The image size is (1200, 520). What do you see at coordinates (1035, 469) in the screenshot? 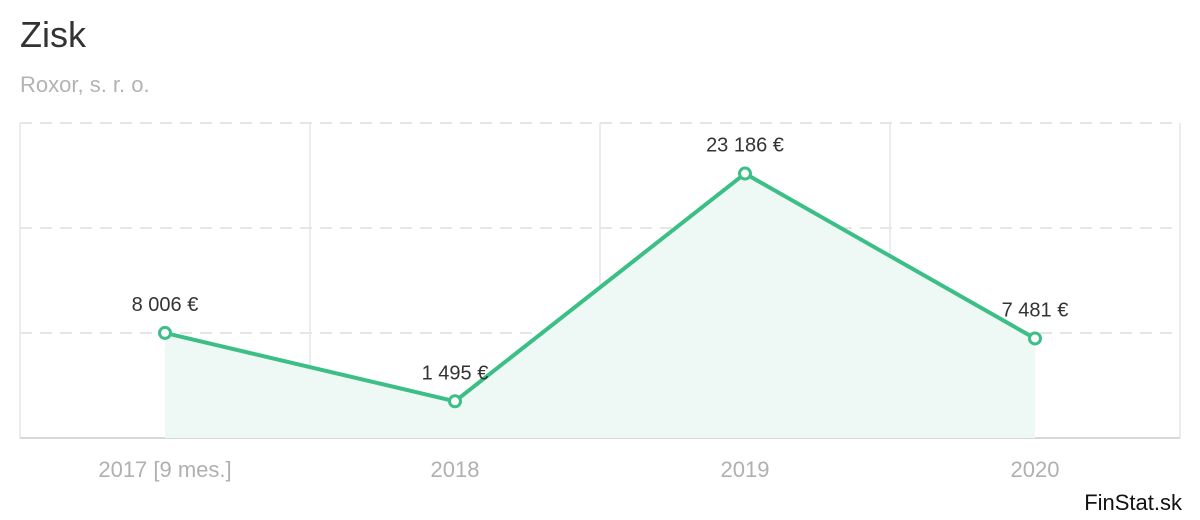
I see `x-tick-label: 2020` at bounding box center [1035, 469].